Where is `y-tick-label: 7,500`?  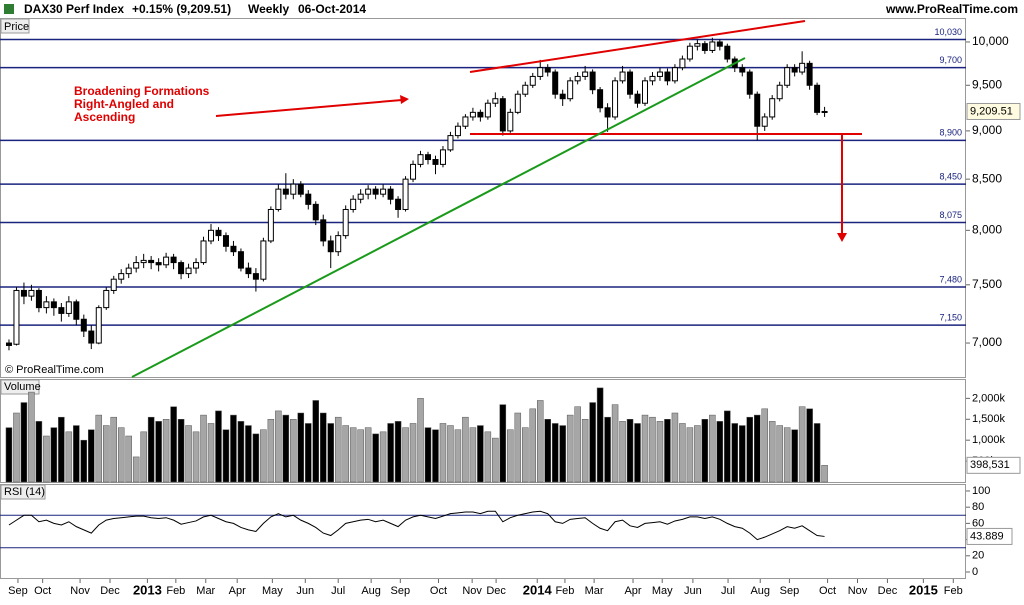 y-tick-label: 7,500 is located at coordinates (987, 284).